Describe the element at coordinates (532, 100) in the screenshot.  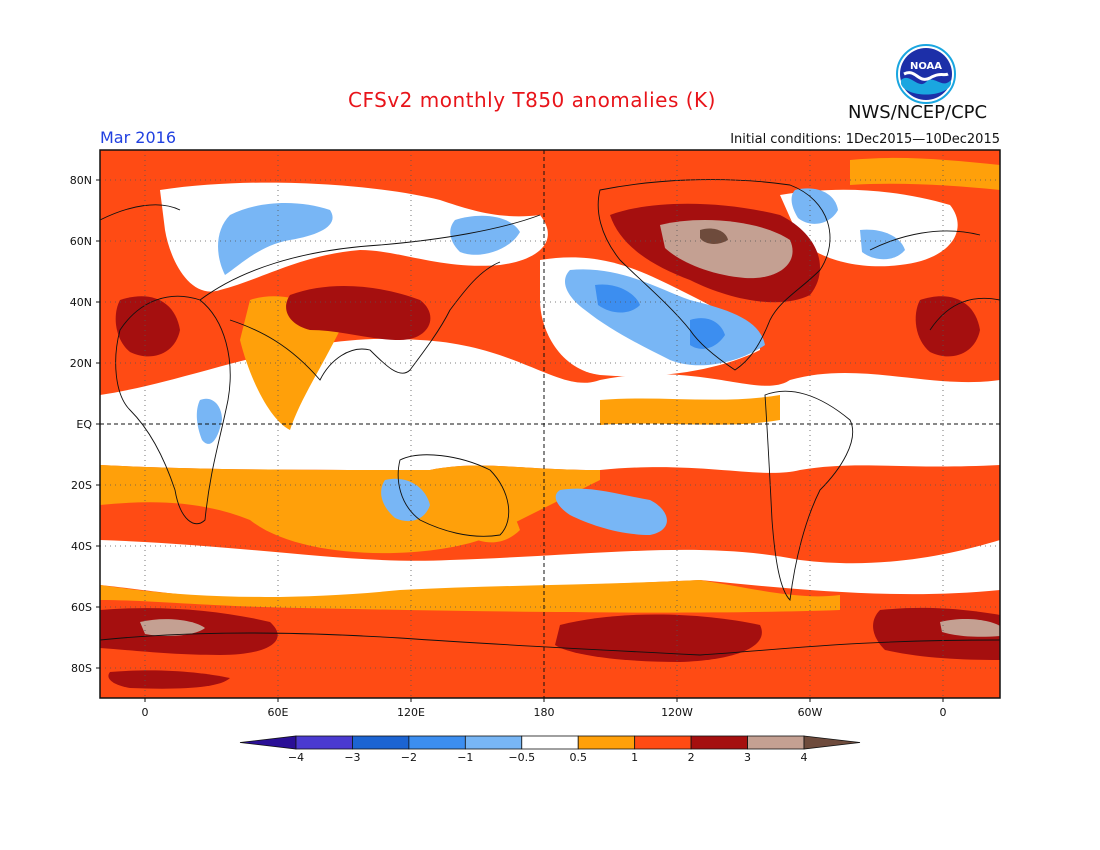
I see `chart-title: CFSv2 monthly T850 anomalies (K)` at that location.